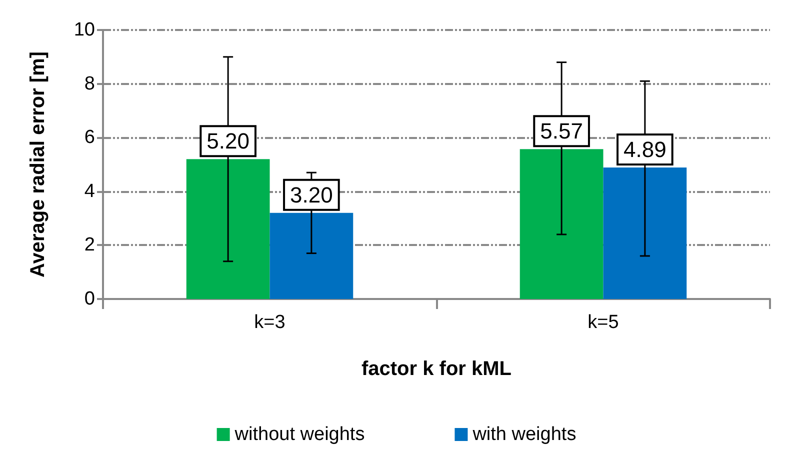 This screenshot has width=793, height=459. I want to click on y-tick-label: 8, so click(89, 83).